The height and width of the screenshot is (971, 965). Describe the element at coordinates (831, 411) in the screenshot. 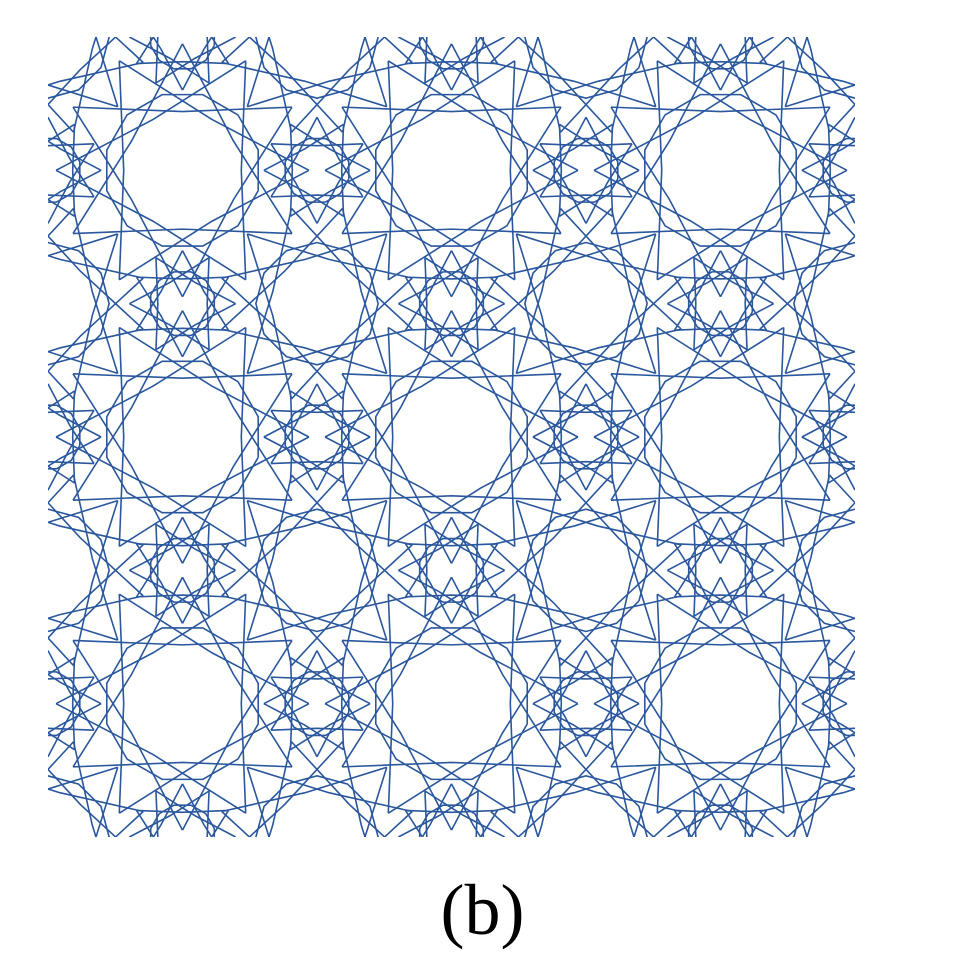

I see `vedge-node-1-3-strap` at that location.